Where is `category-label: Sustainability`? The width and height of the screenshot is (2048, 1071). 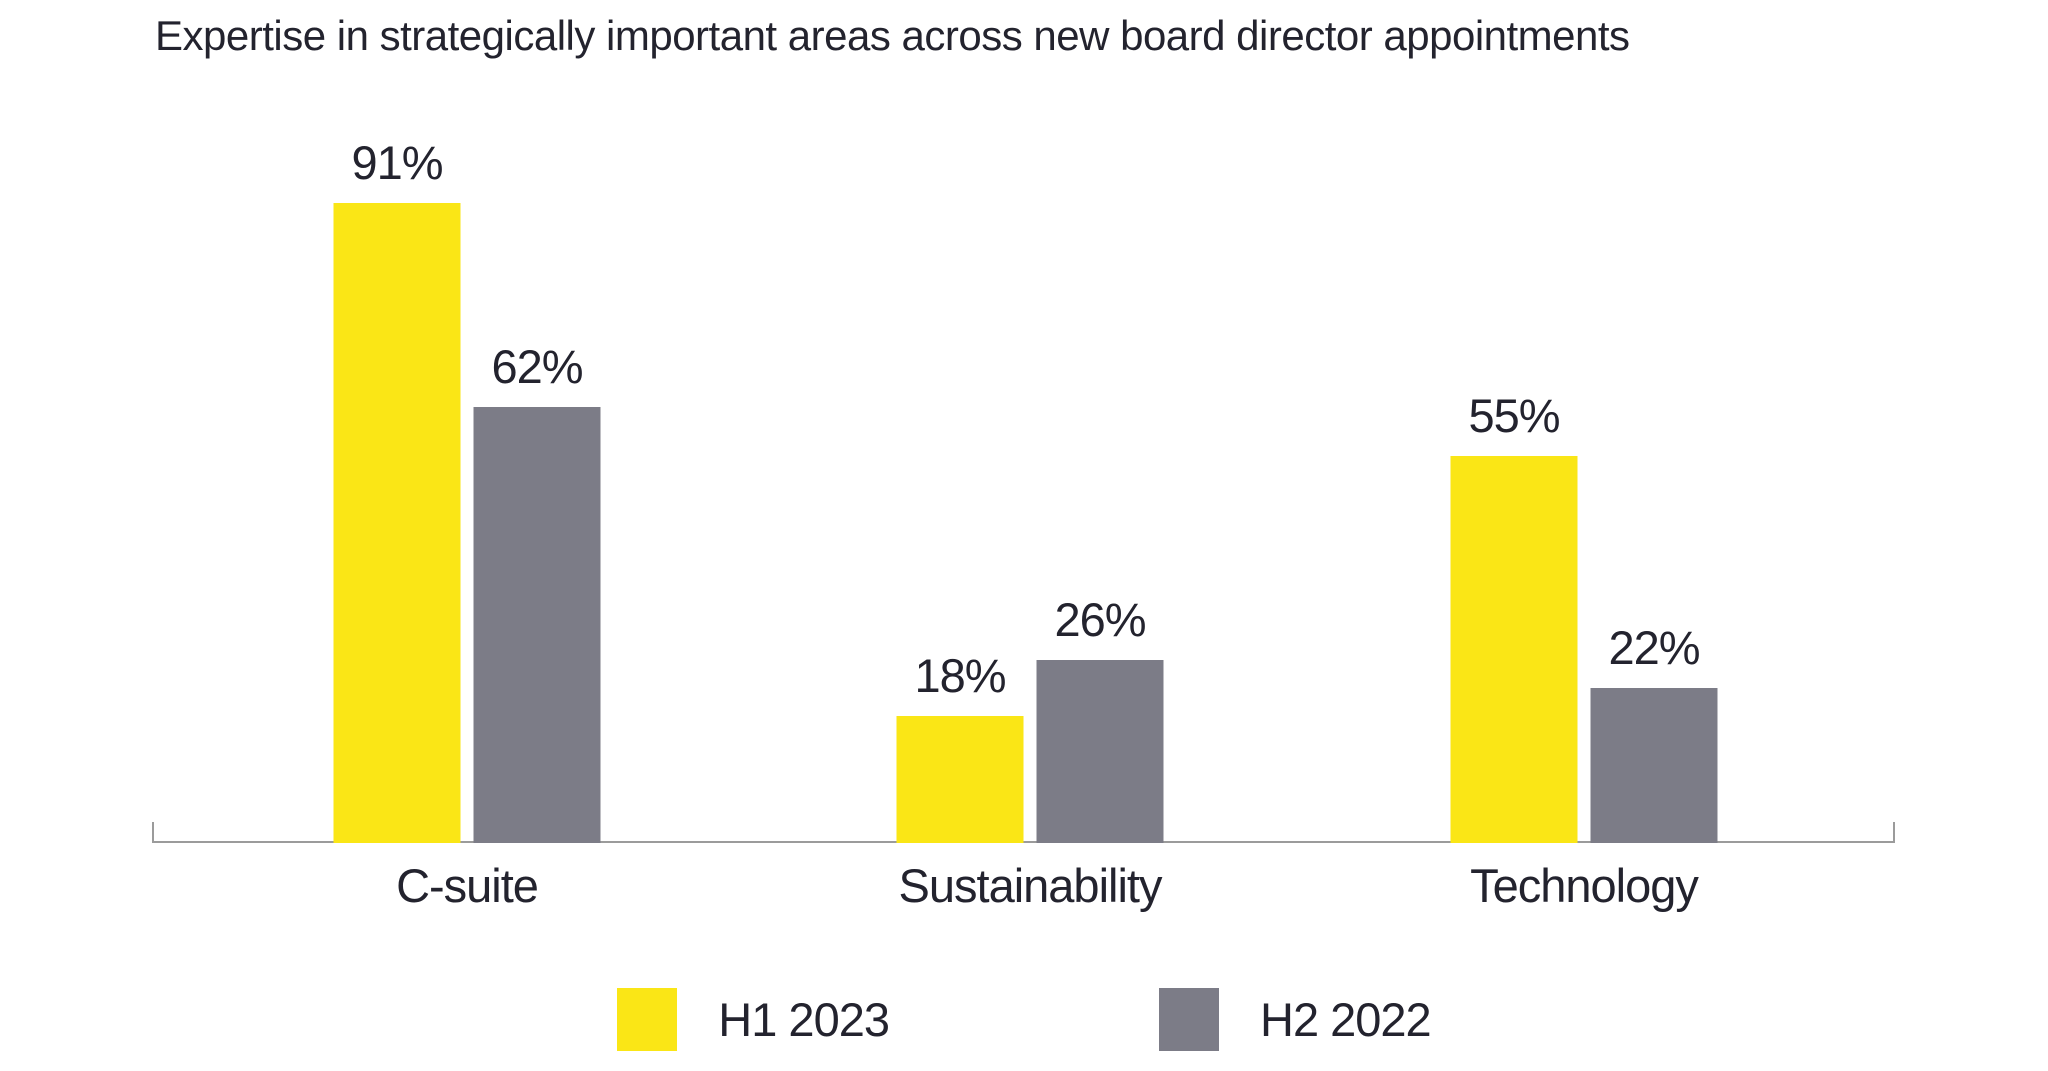 category-label: Sustainability is located at coordinates (1030, 885).